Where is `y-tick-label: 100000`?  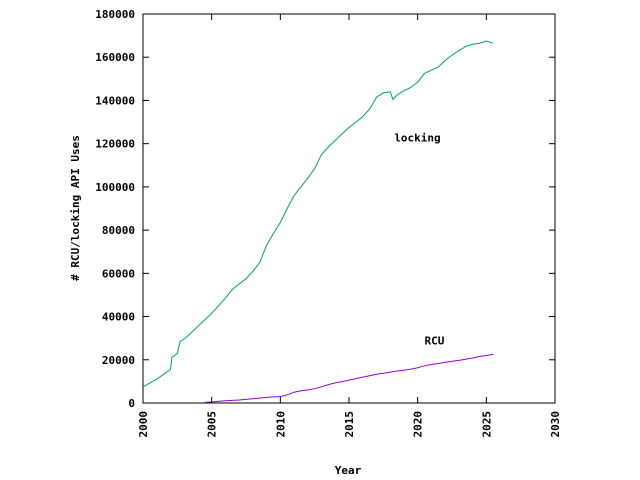 y-tick-label: 100000 is located at coordinates (115, 187).